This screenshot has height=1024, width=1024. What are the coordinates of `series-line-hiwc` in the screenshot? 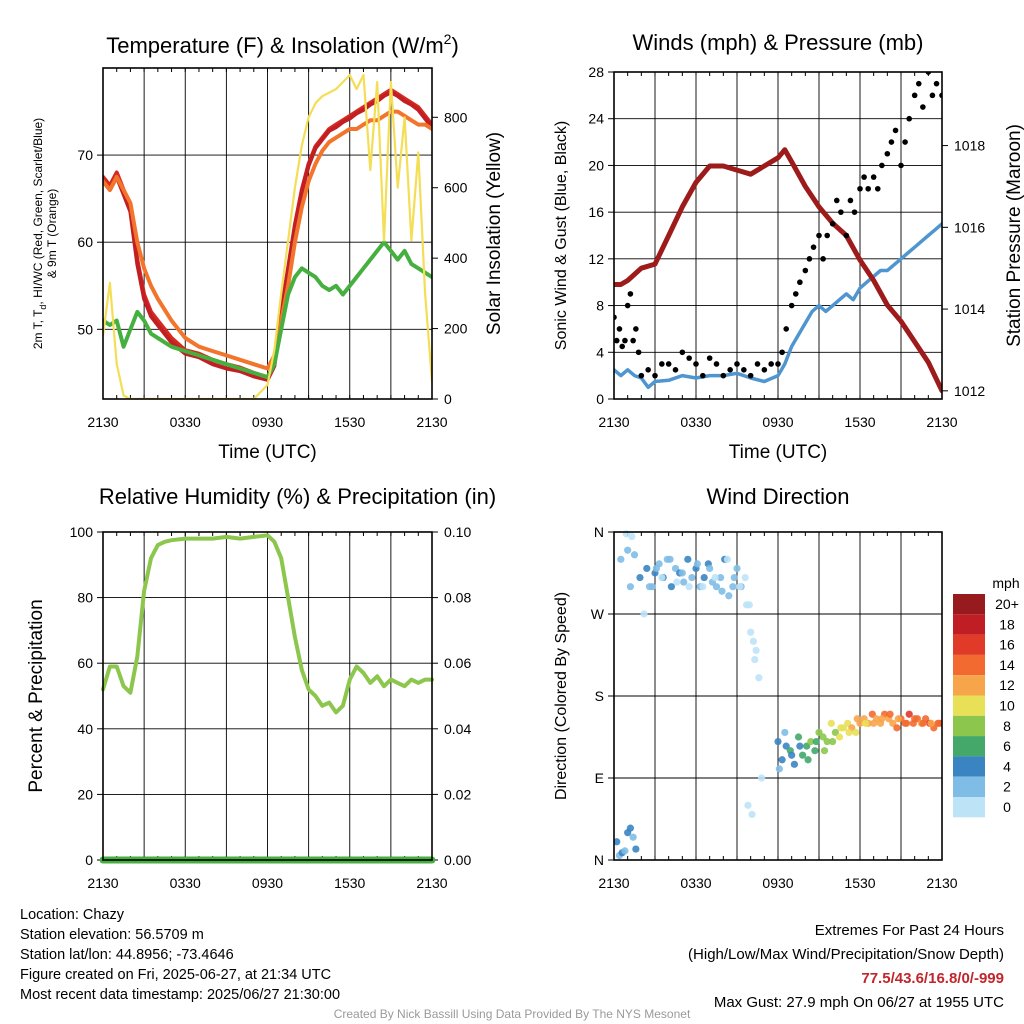 It's located at (267, 236).